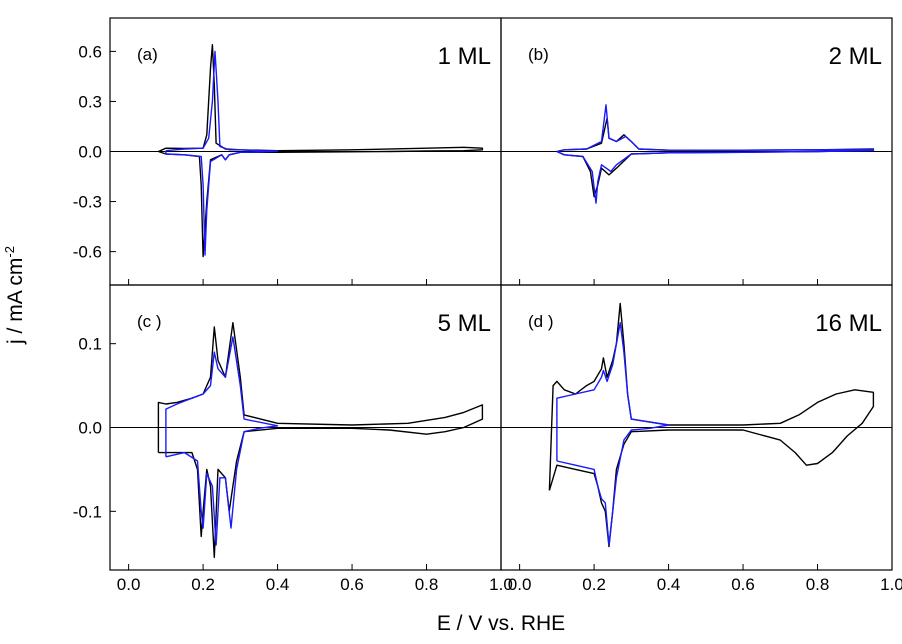  Describe the element at coordinates (90, 51) in the screenshot. I see `y-tick-label: 0.6` at that location.